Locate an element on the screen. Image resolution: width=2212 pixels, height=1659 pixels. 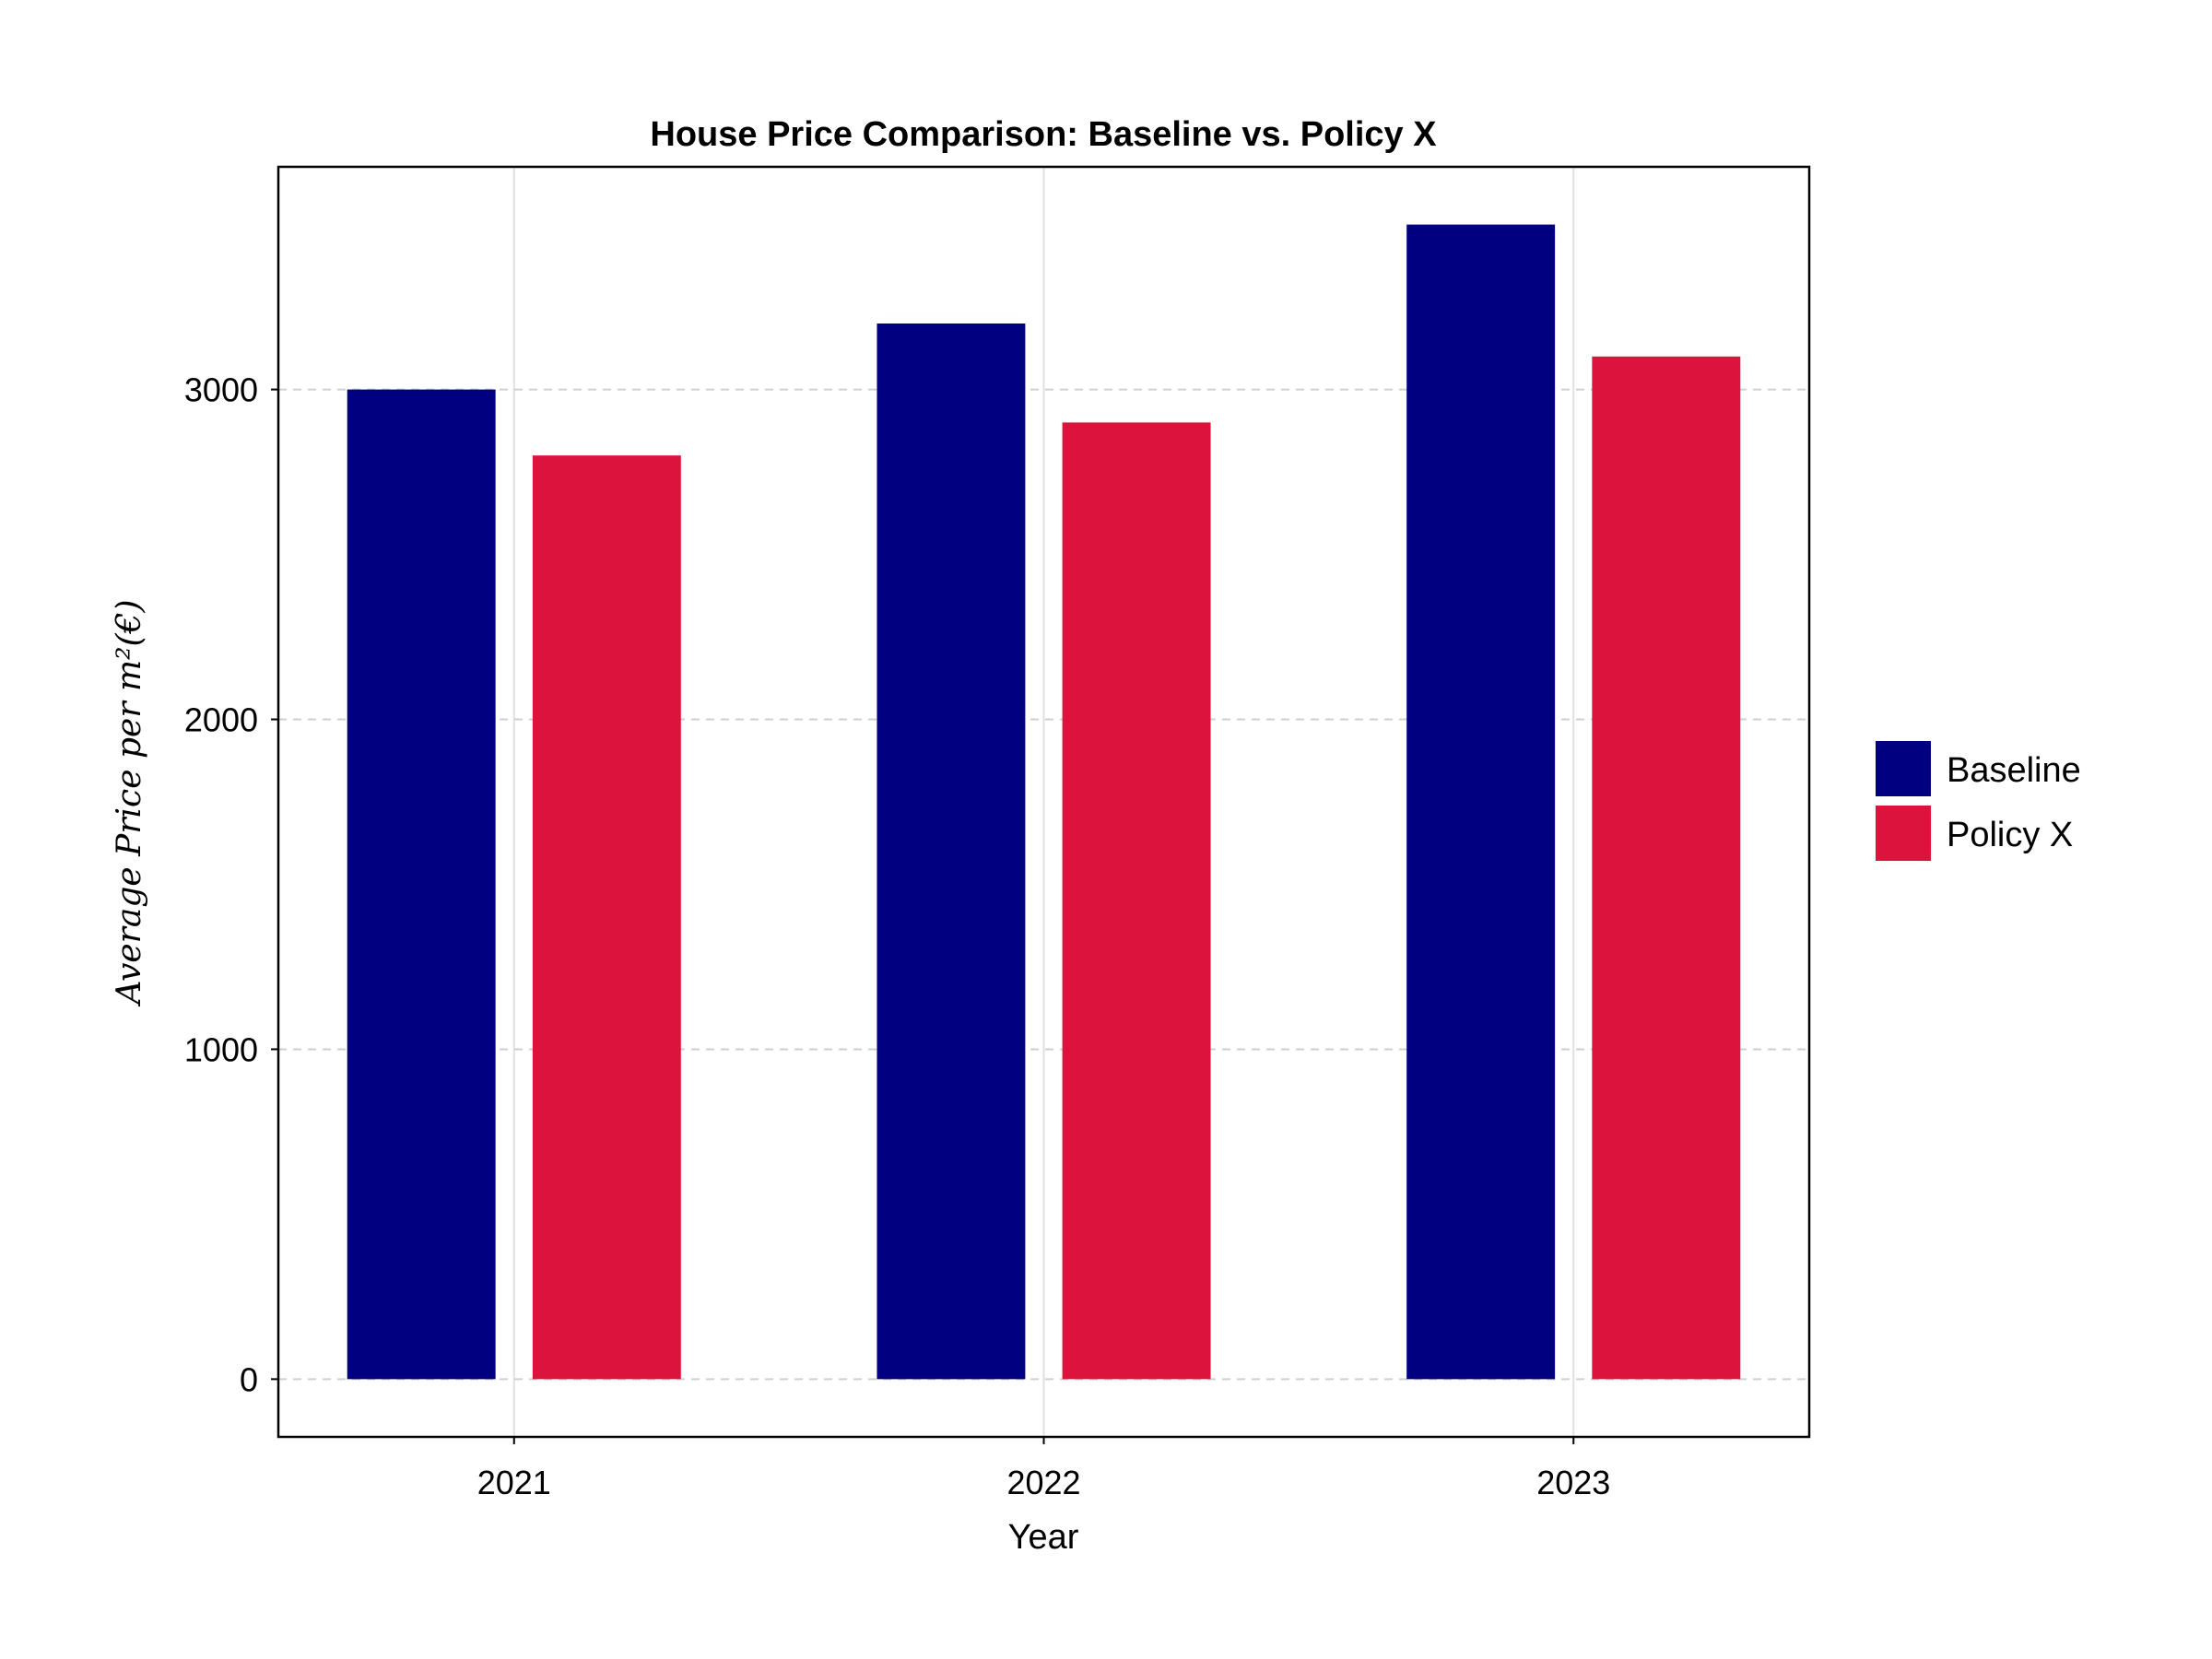
y-tick-label: 2000 is located at coordinates (221, 720).